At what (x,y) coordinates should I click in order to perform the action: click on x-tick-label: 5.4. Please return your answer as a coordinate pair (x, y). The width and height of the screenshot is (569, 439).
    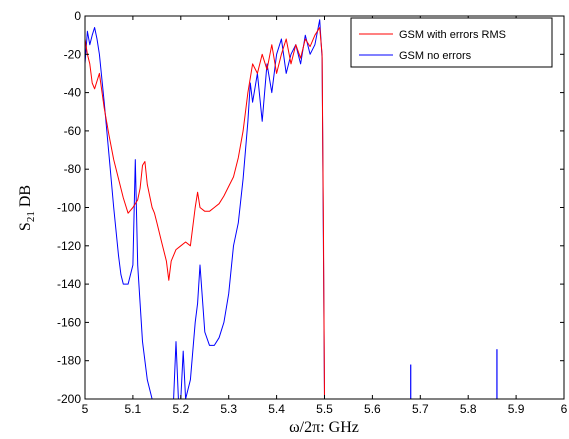
    Looking at the image, I should click on (276, 409).